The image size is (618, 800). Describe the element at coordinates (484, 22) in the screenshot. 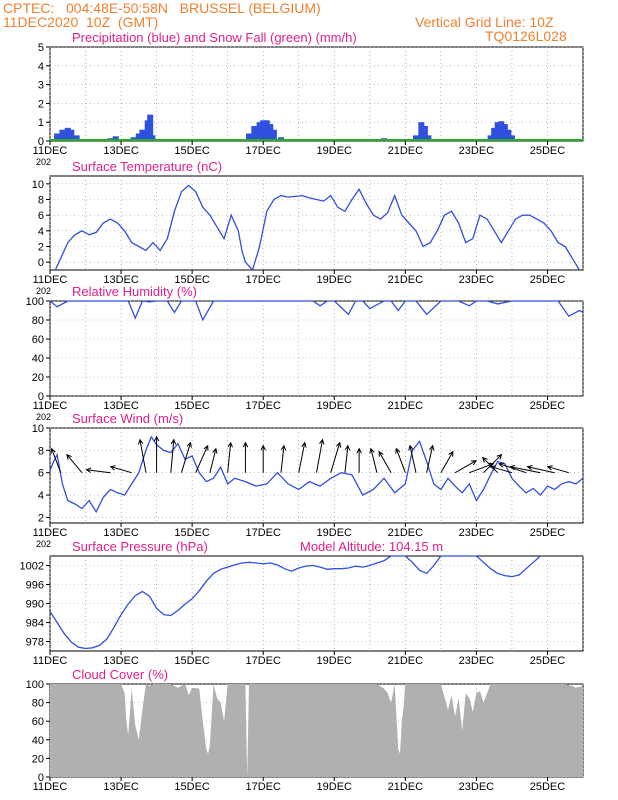

I see `header-grid-note: Vertical Grid Line: 10Z` at that location.